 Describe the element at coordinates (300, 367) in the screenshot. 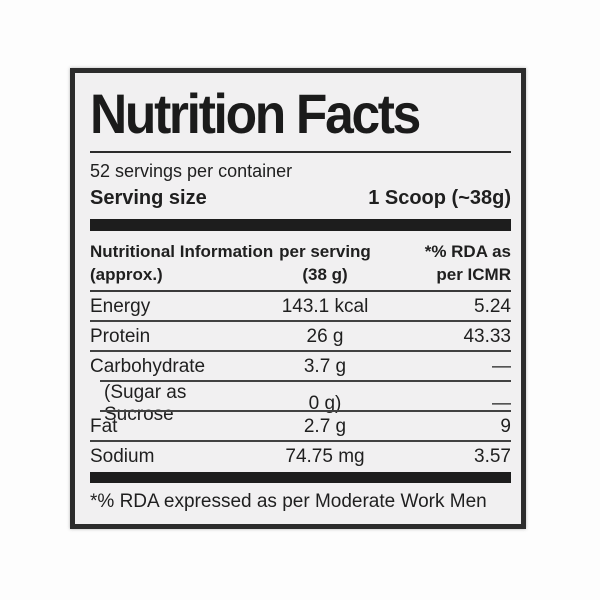

I see `table-row-carbohydrate: Carbohydrate 3.7 g —` at that location.